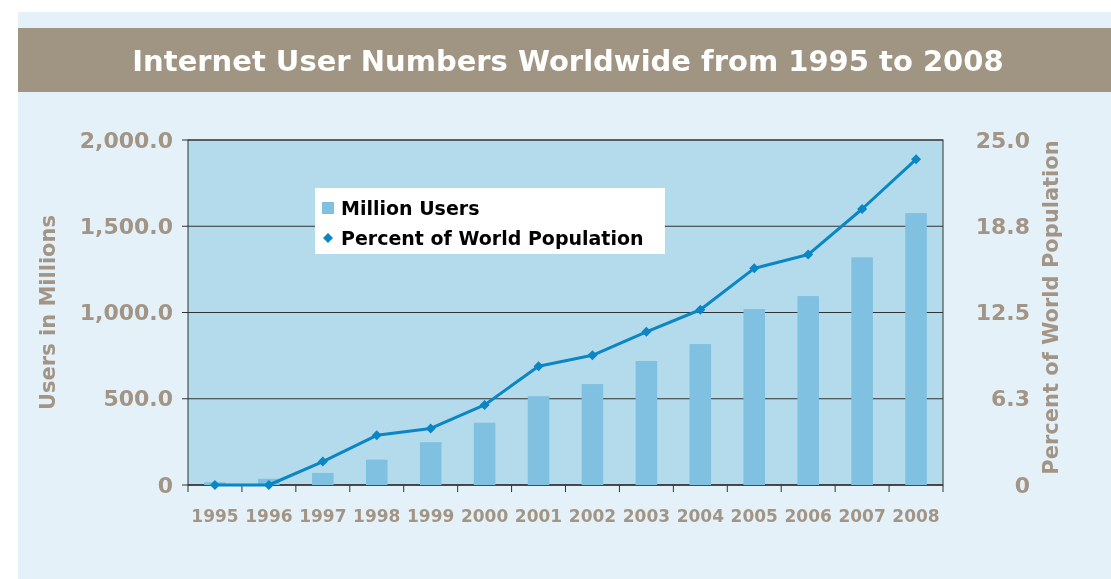 This screenshot has height=579, width=1111. Describe the element at coordinates (1002, 140) in the screenshot. I see `y2-tick-label: 25.0` at that location.